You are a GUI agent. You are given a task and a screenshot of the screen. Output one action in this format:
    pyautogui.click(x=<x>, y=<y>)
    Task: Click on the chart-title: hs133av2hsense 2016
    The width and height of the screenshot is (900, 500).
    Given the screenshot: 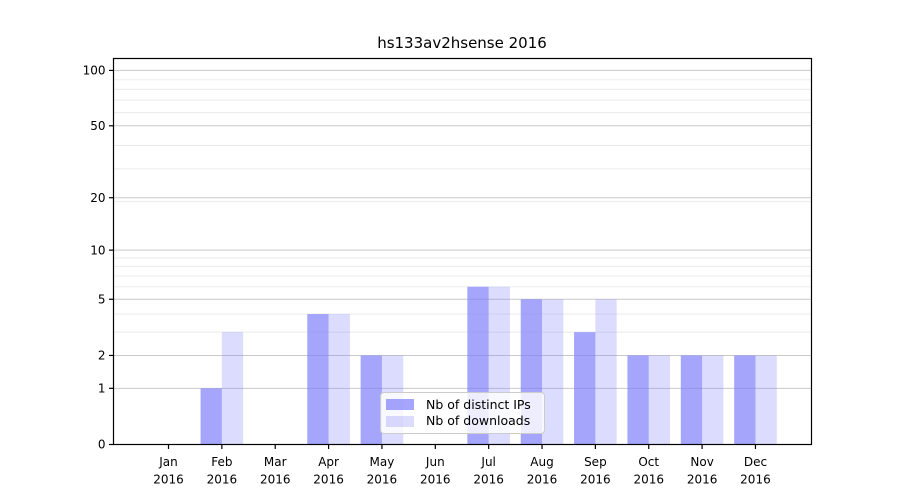 What is the action you would take?
    pyautogui.click(x=462, y=43)
    